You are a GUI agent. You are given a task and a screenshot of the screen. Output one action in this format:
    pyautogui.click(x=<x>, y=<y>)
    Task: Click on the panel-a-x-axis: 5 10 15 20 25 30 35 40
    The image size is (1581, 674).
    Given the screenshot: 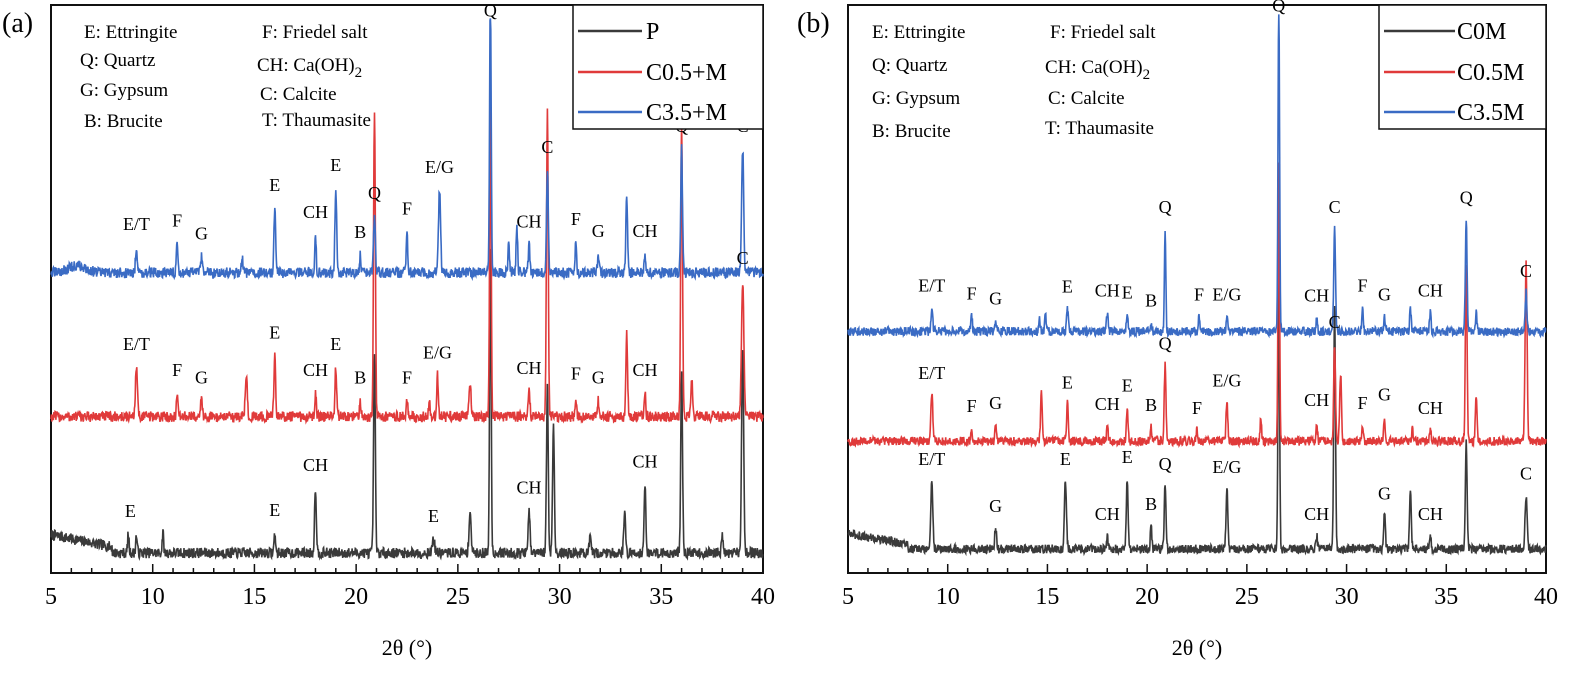 What is the action you would take?
    pyautogui.click(x=410, y=587)
    